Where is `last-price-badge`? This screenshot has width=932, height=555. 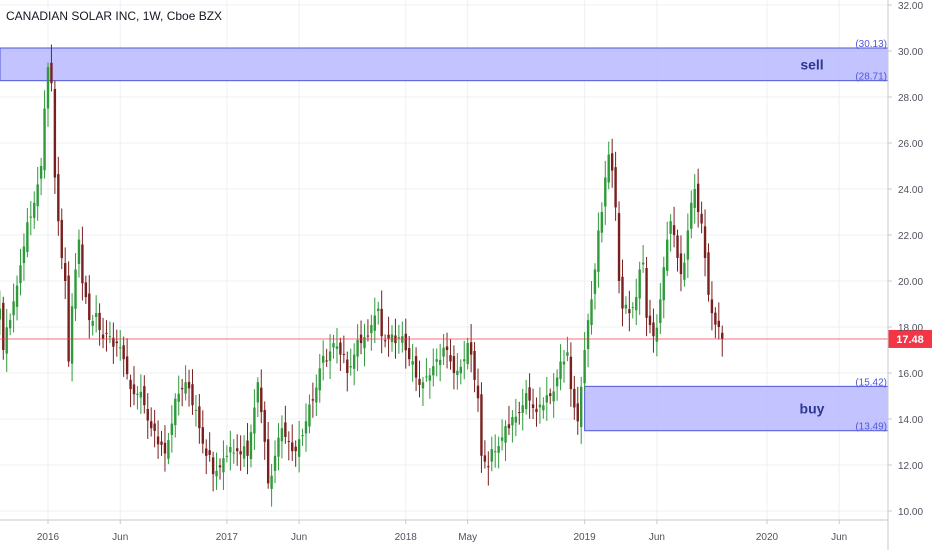
last-price-badge is located at coordinates (910, 338).